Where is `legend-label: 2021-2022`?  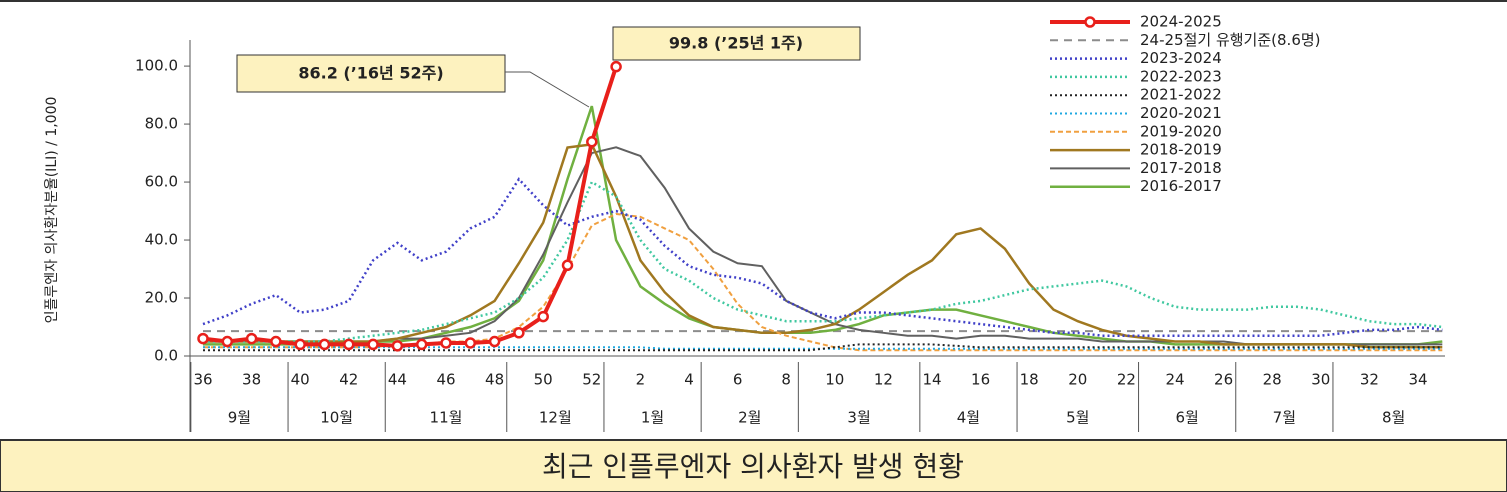 legend-label: 2021-2022 is located at coordinates (1181, 95).